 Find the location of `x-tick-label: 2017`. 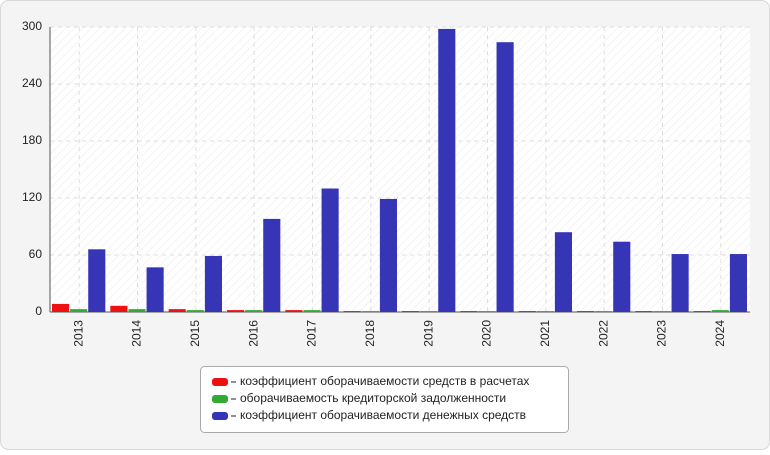

x-tick-label: 2017 is located at coordinates (312, 333).